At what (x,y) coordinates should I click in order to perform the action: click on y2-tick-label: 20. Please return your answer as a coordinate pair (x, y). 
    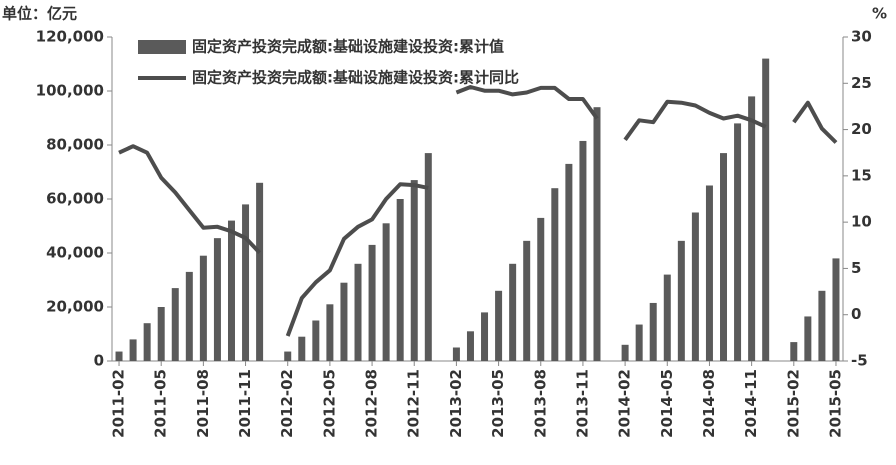
    Looking at the image, I should click on (861, 129).